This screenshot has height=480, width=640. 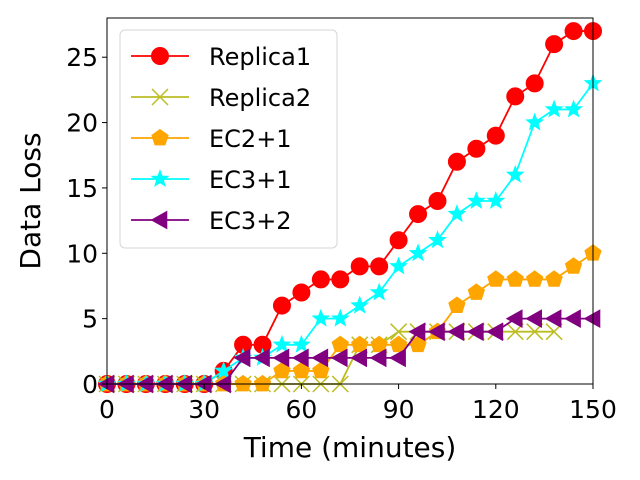 I want to click on legend-item-ec3-2: EC3+2, so click(x=211, y=221).